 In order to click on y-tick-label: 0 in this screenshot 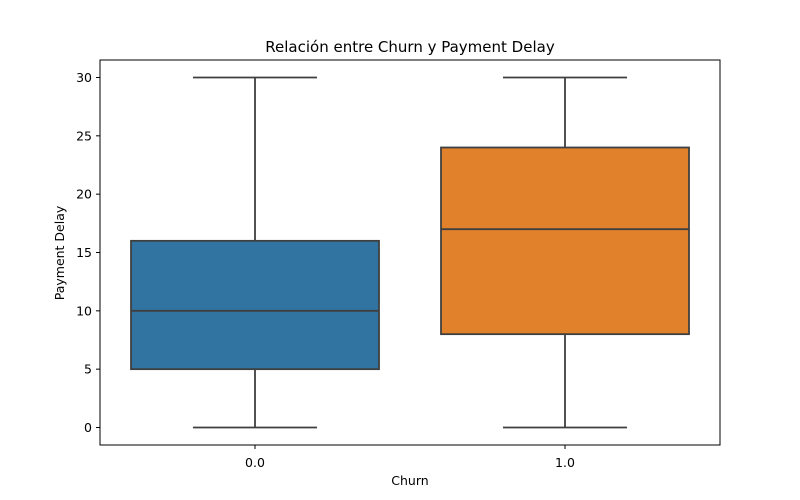, I will do `click(88, 427)`.